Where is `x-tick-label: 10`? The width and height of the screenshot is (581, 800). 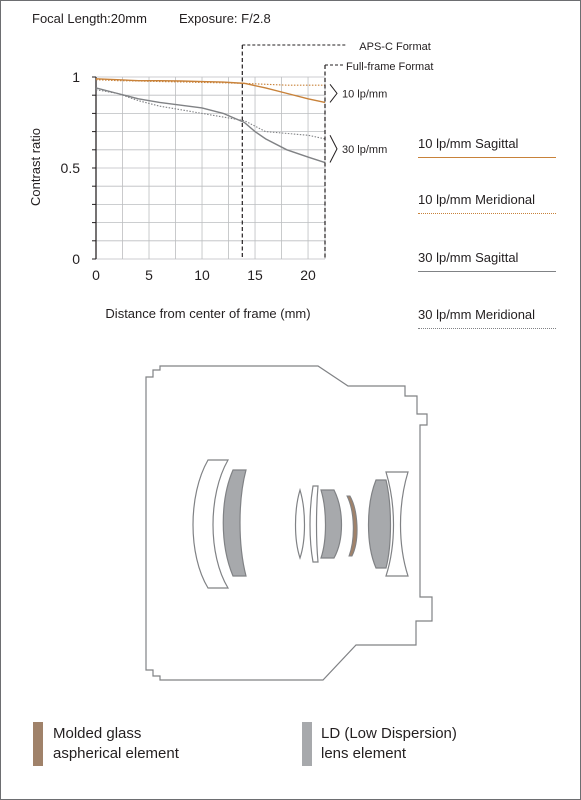 x-tick-label: 10 is located at coordinates (202, 275).